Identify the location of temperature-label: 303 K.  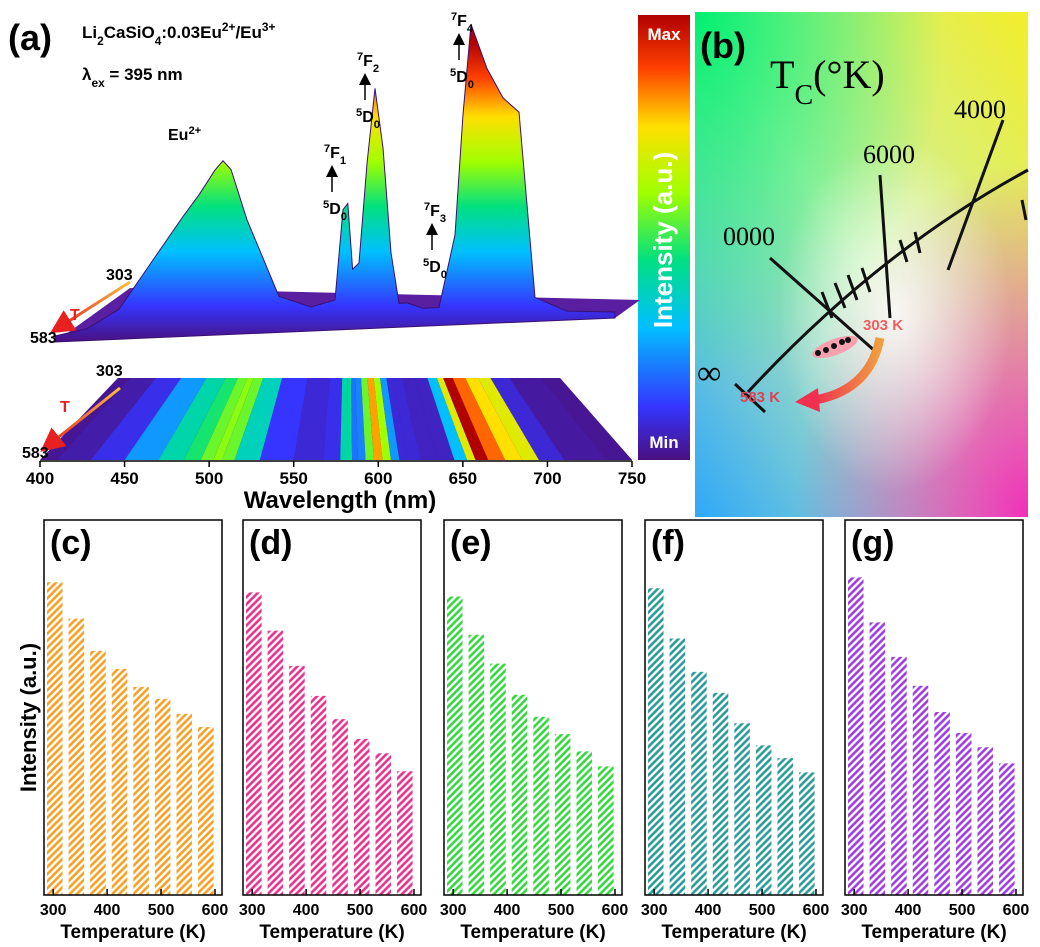
(883, 325).